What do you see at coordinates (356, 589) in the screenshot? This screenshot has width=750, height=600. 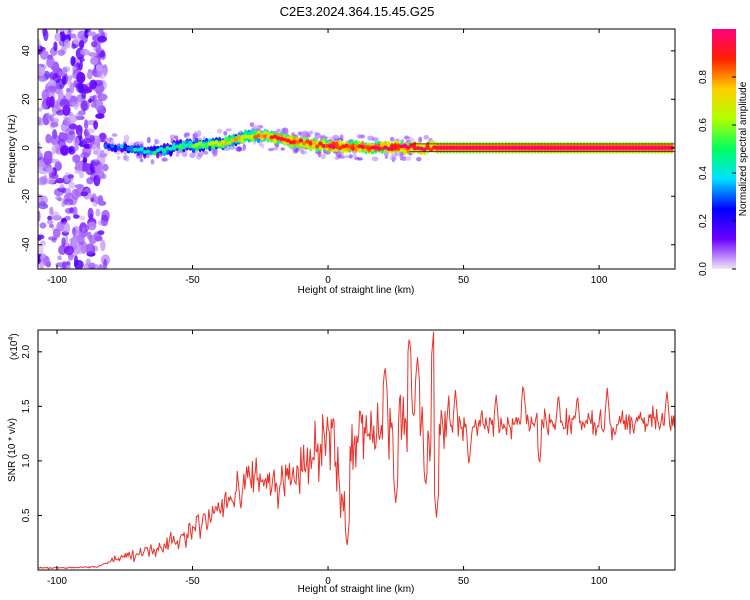 I see `bottom-x-axis-label: Height of straight line (km)` at bounding box center [356, 589].